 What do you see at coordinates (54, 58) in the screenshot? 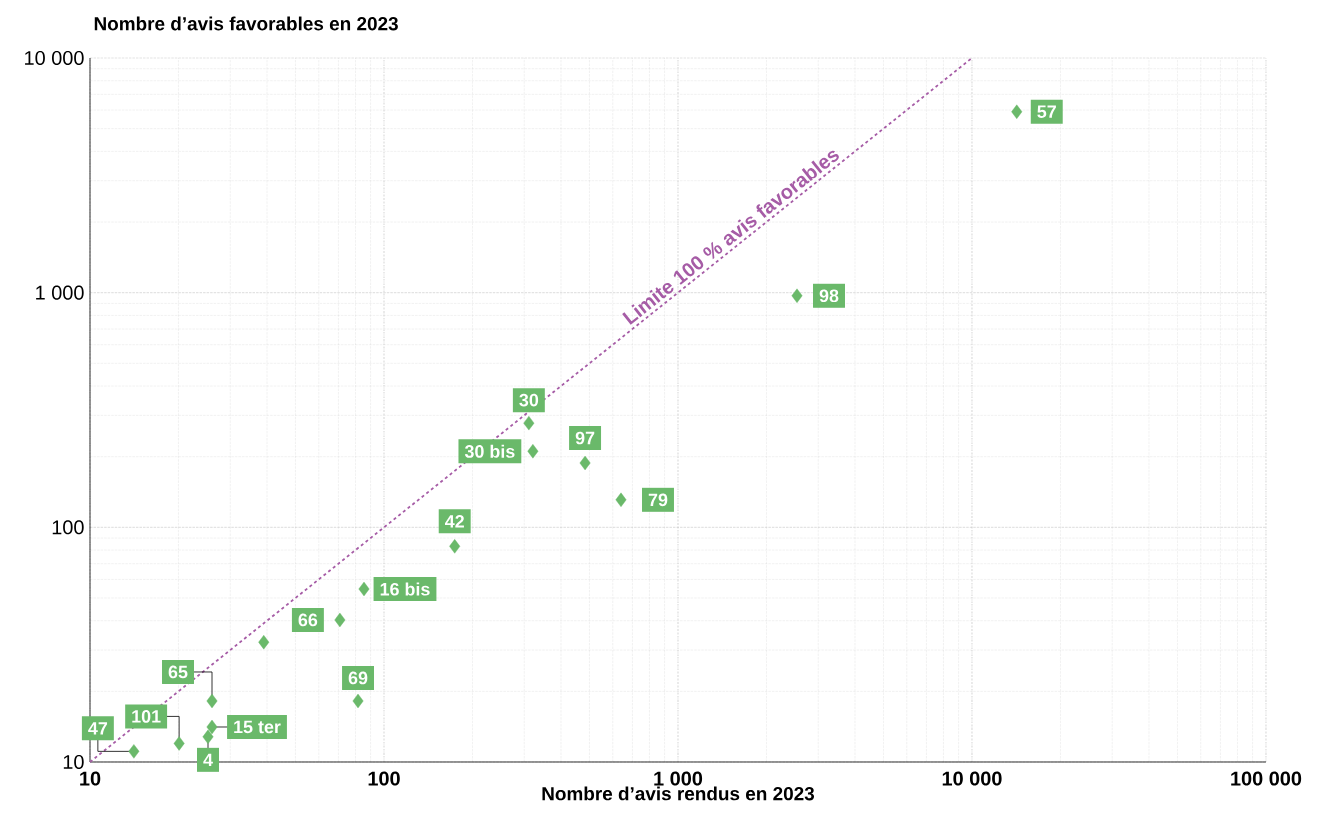
I see `y-tick-label: 10 000` at bounding box center [54, 58].